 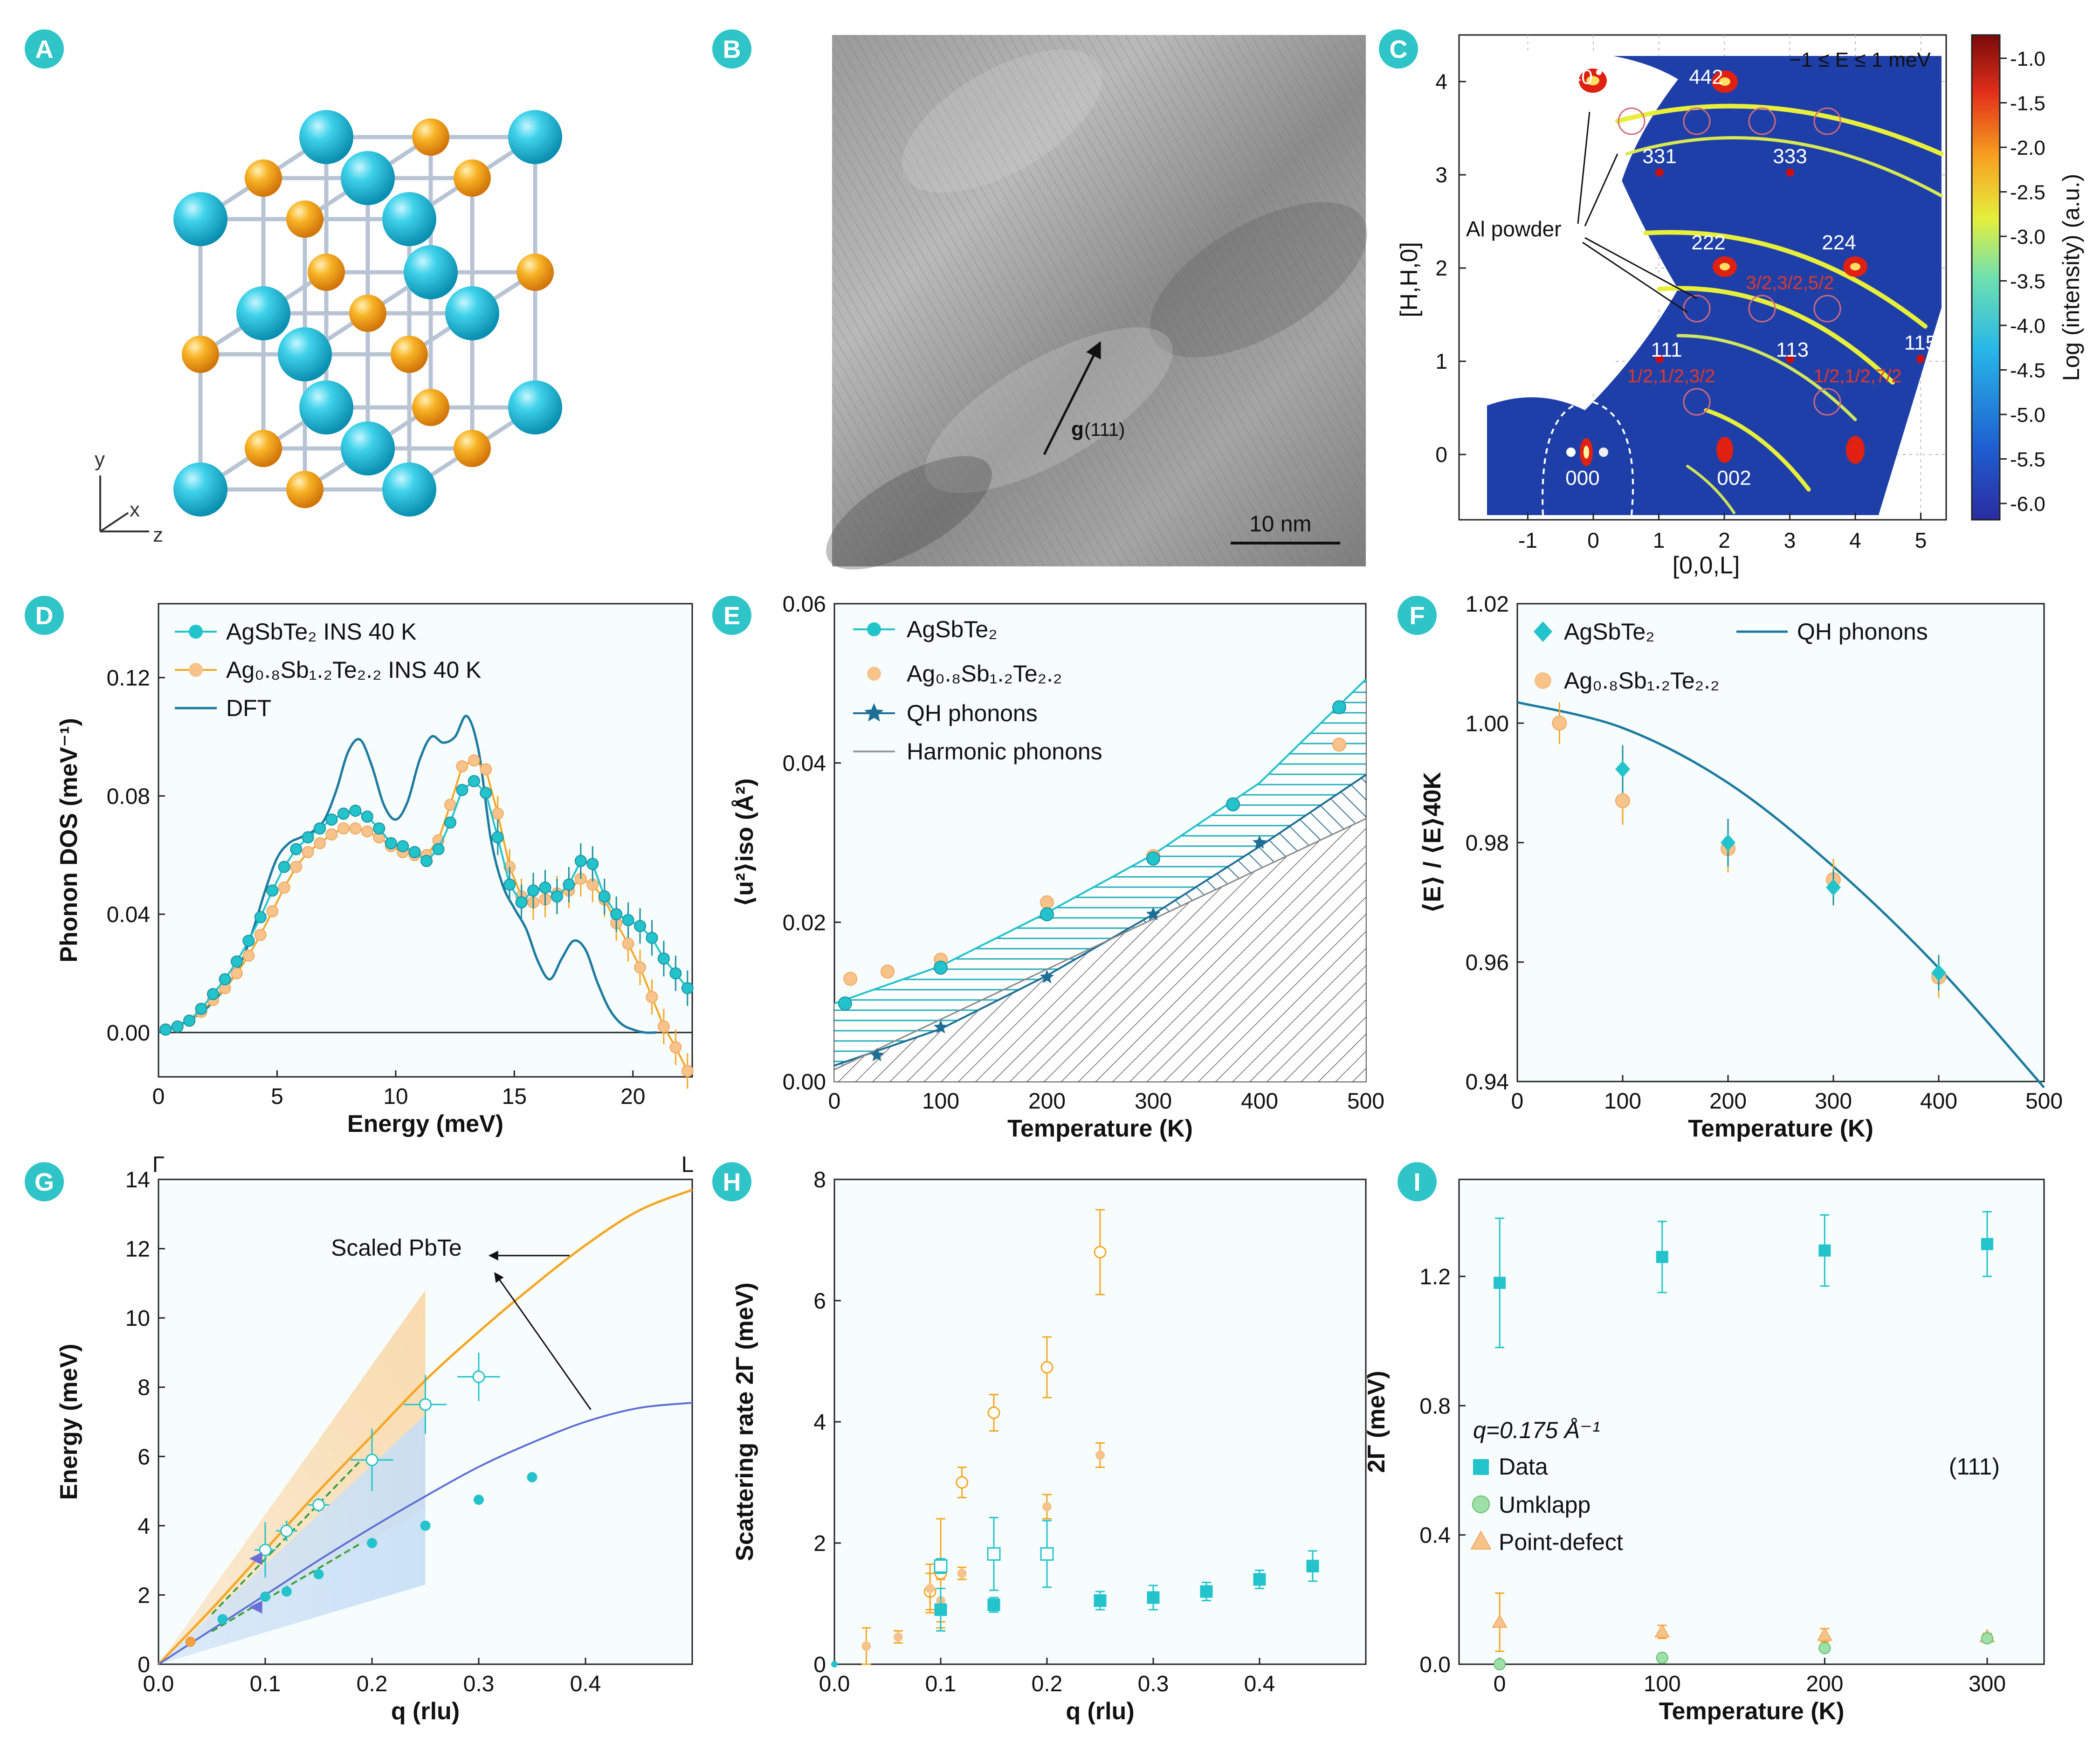 I want to click on x-tick-label: 400, so click(x=1939, y=1102).